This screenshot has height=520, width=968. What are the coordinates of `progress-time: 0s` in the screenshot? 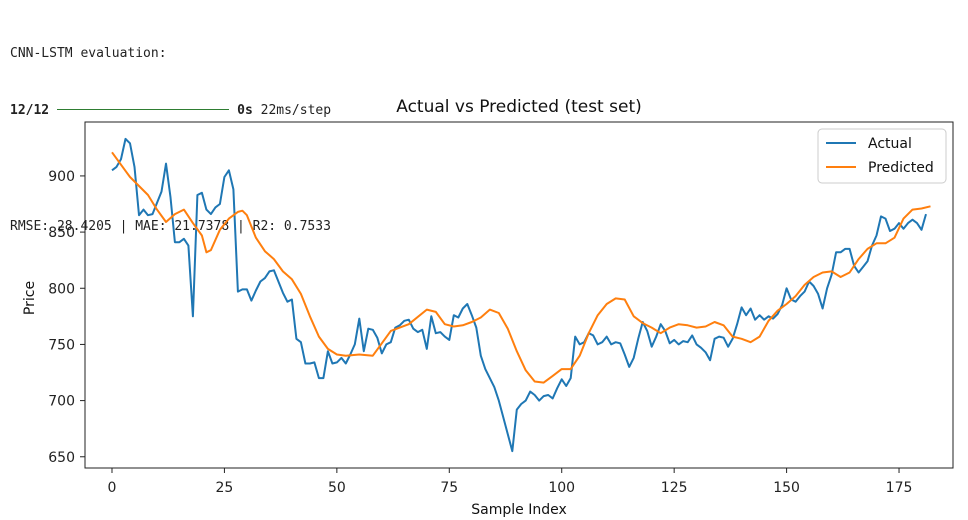 It's located at (245, 110).